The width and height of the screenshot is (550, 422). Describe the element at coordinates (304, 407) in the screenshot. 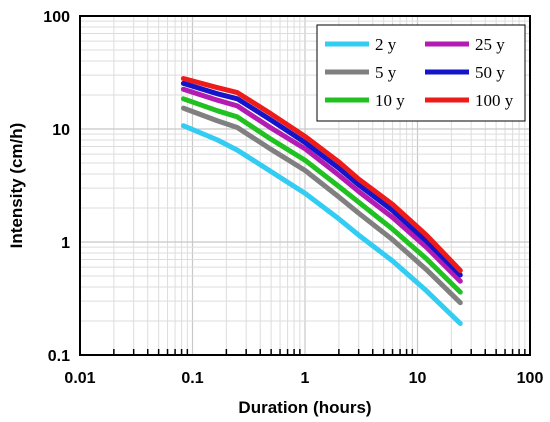

I see `x-axis-title: Duration (hours)` at that location.